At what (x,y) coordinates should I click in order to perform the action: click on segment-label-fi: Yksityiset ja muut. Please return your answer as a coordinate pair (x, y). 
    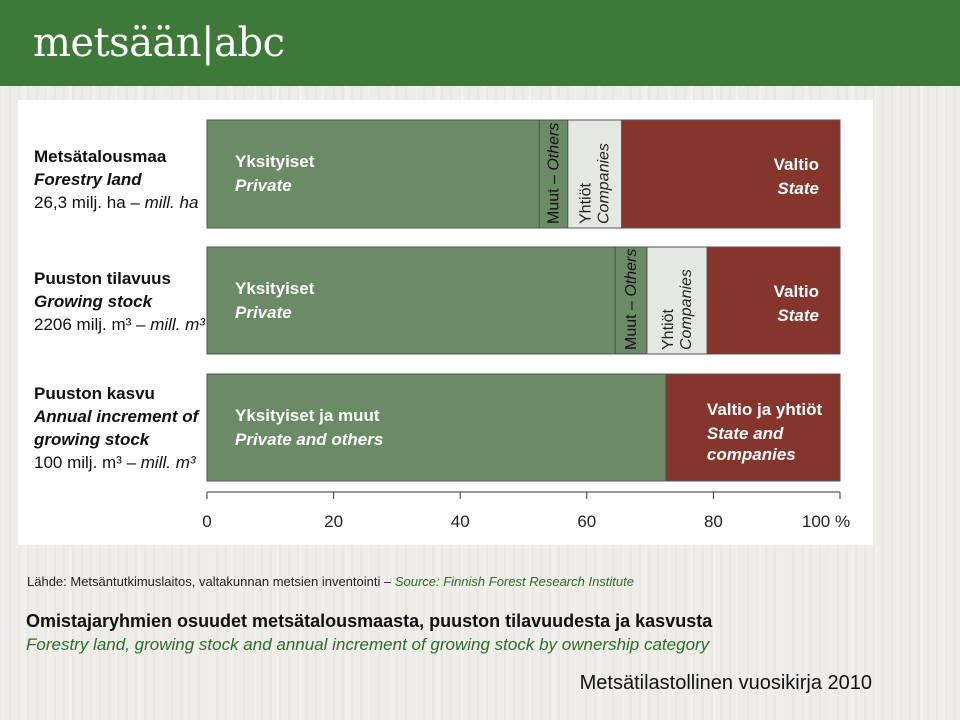
    Looking at the image, I should click on (307, 415).